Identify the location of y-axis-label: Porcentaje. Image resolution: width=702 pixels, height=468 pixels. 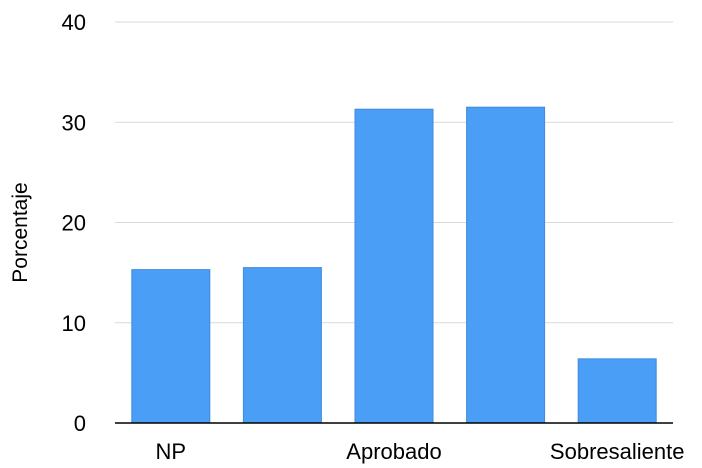
(20, 232).